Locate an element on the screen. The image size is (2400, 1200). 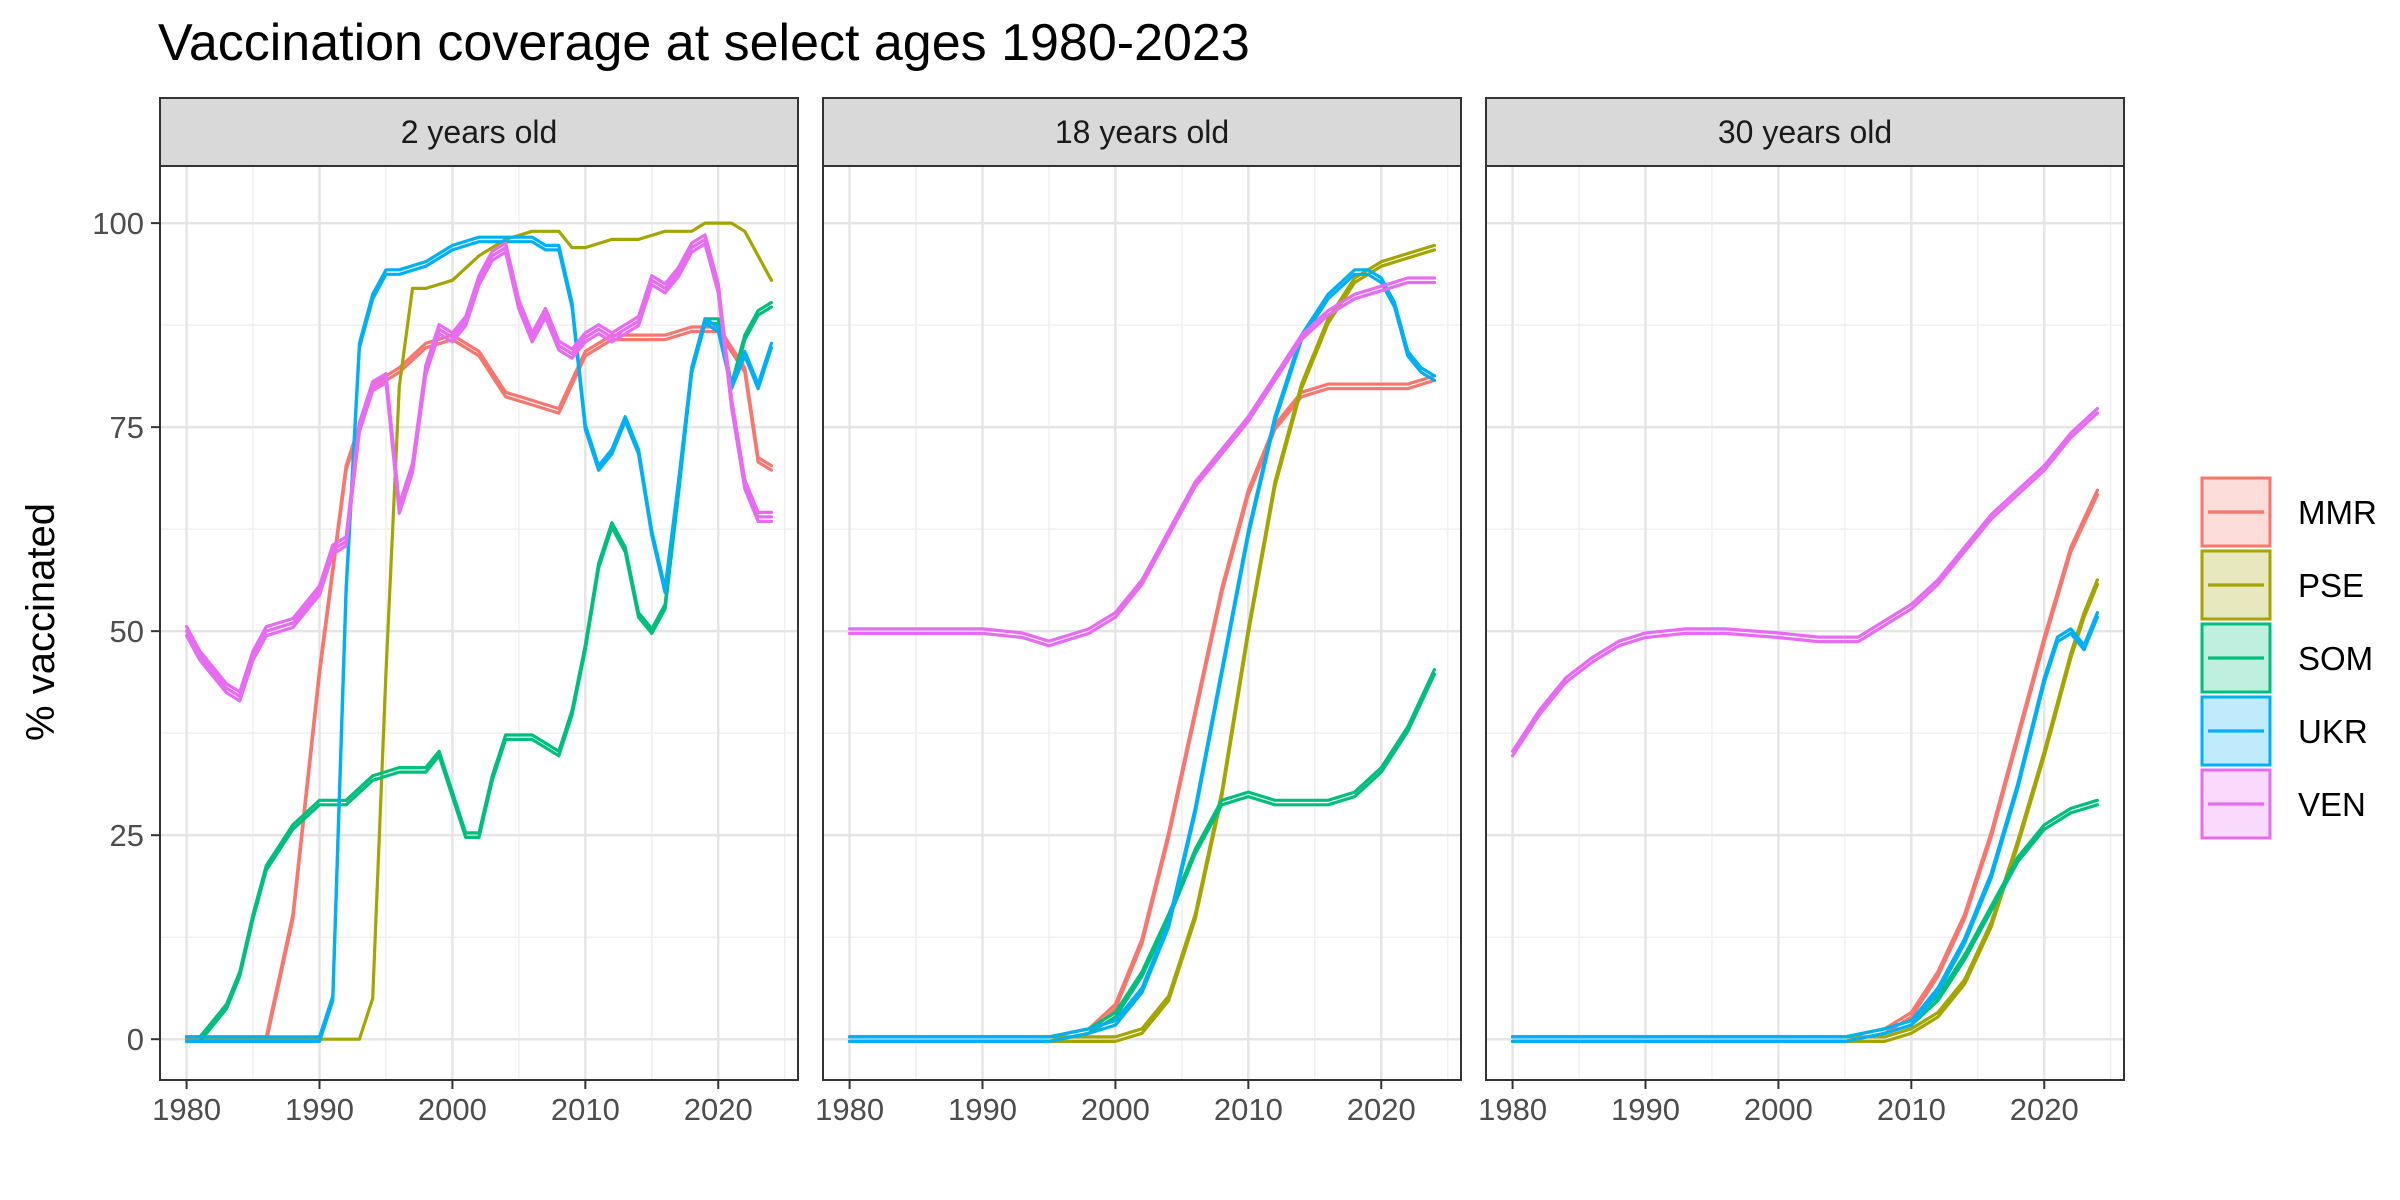
legend-item-ven: VEN is located at coordinates (2283, 804).